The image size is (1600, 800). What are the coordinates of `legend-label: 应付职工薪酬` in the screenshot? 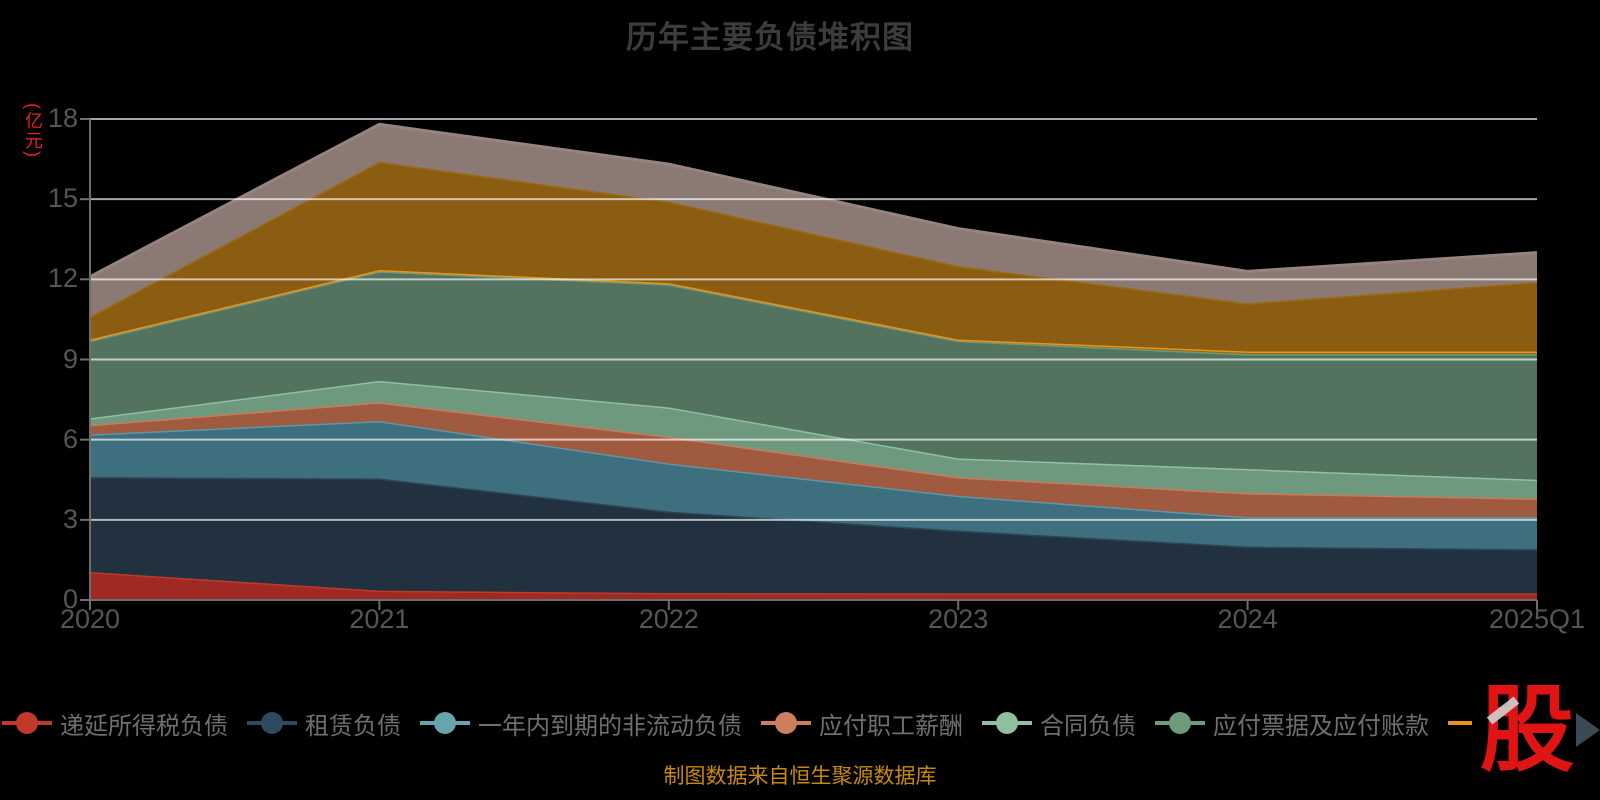 It's located at (891, 726).